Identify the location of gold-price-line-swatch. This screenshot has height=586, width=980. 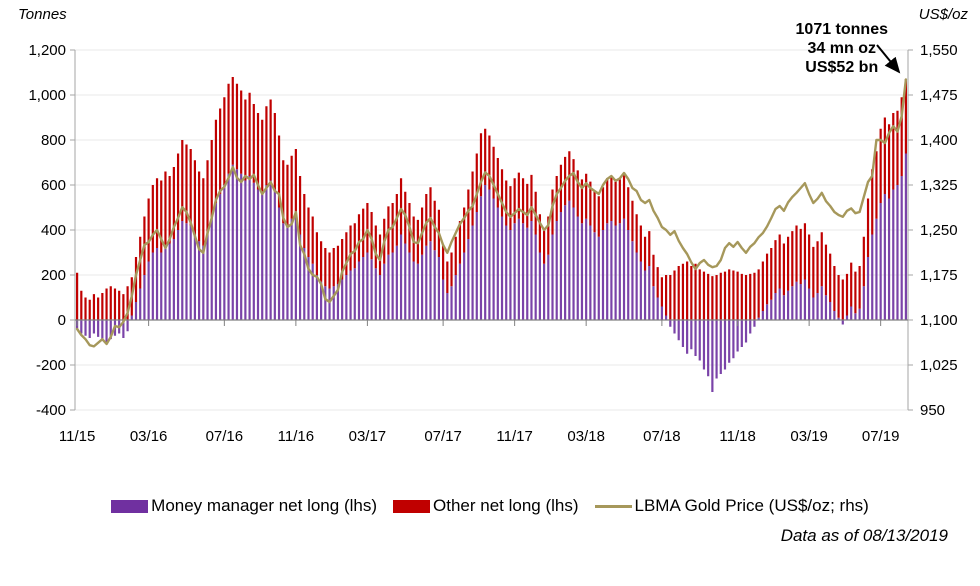
(613, 506).